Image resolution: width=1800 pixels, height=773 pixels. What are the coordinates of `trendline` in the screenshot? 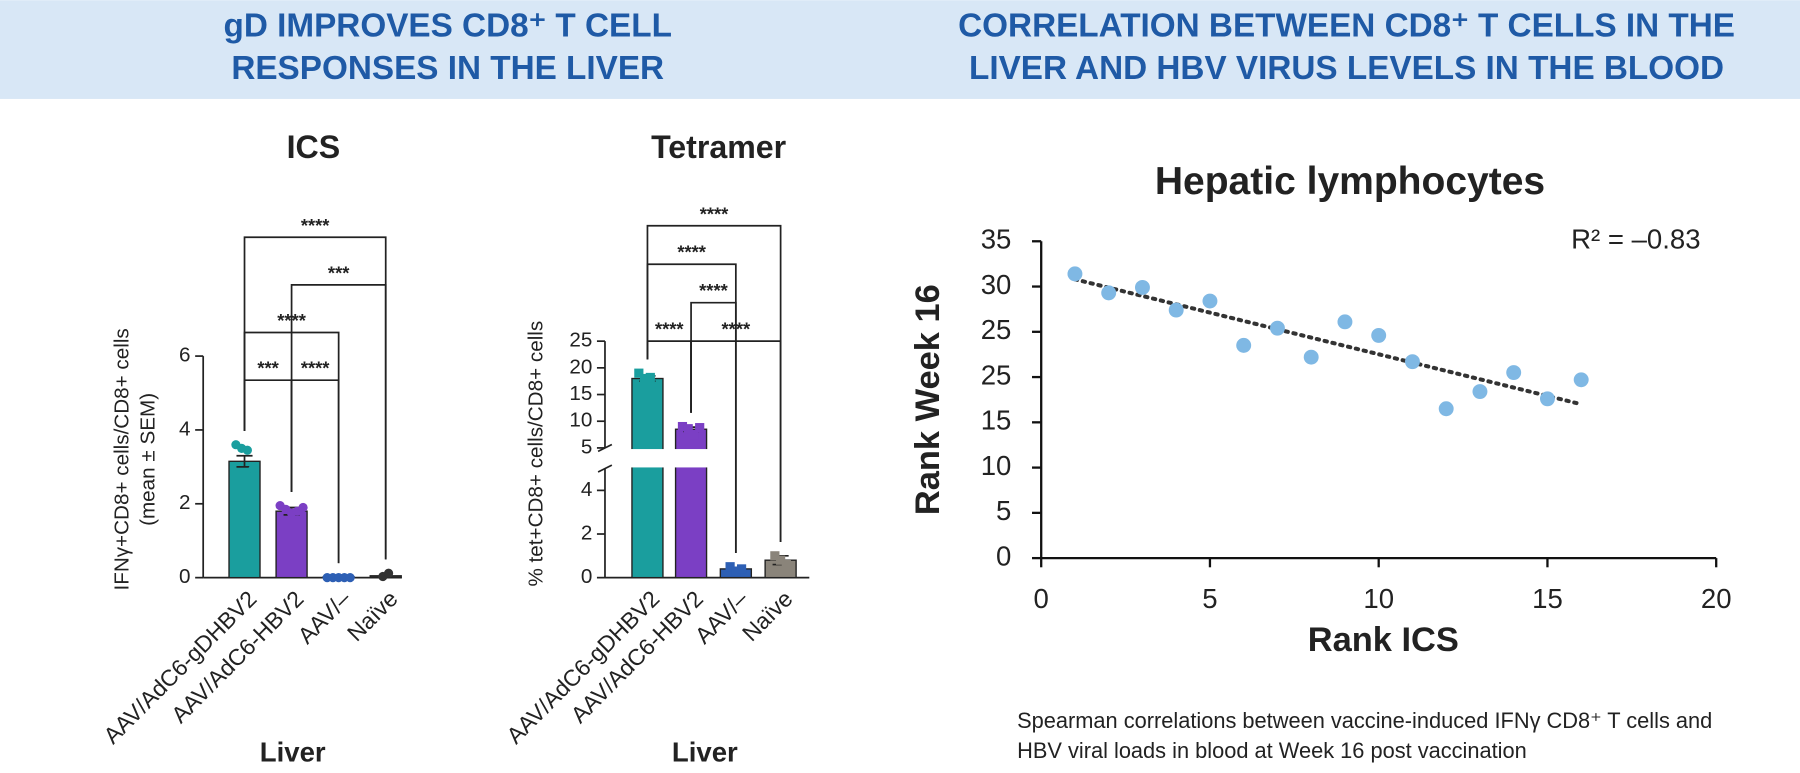 It's located at (1328, 342).